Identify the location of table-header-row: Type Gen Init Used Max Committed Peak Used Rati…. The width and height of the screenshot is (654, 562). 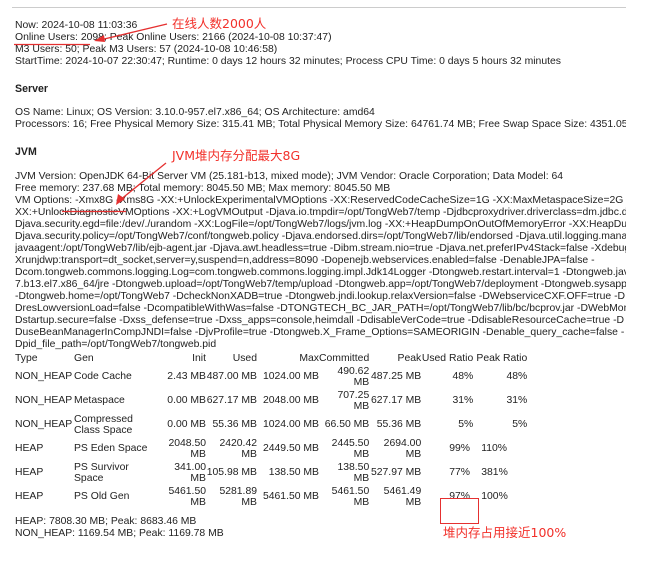
(271, 359).